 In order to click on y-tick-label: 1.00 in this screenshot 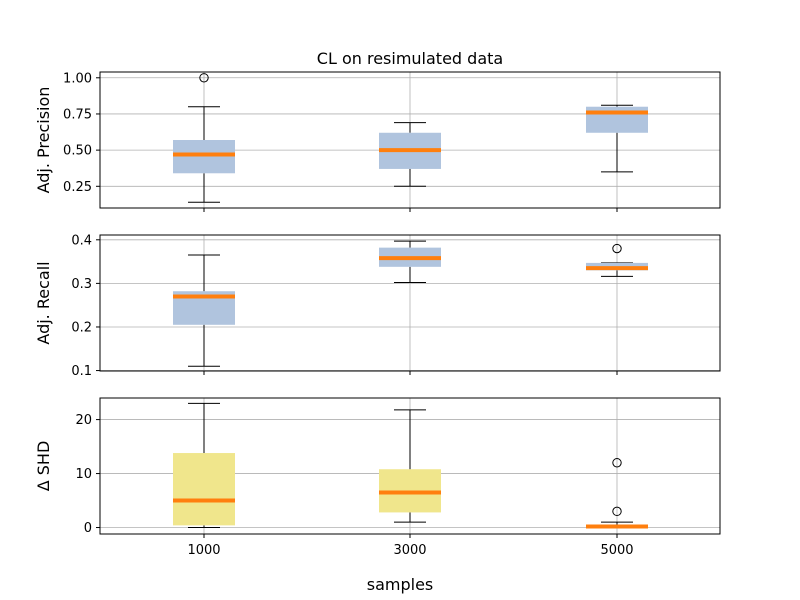, I will do `click(77, 78)`.